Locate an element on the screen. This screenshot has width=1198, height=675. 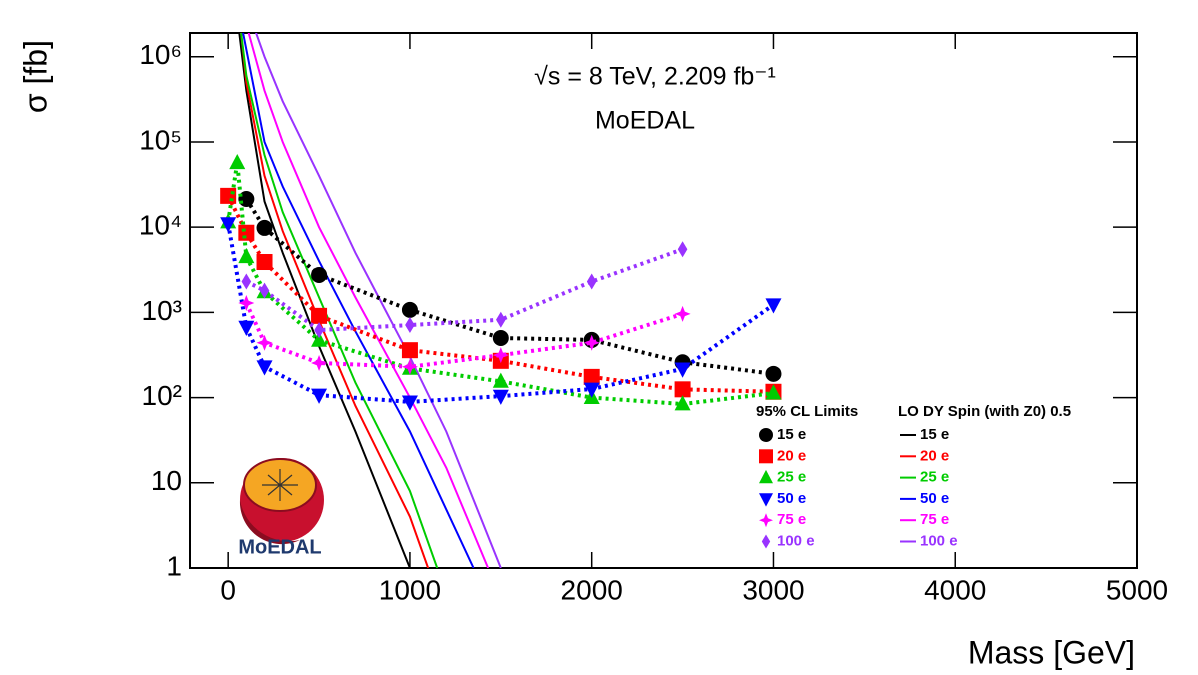
y-tick-label: 10⁶ is located at coordinates (160, 54).